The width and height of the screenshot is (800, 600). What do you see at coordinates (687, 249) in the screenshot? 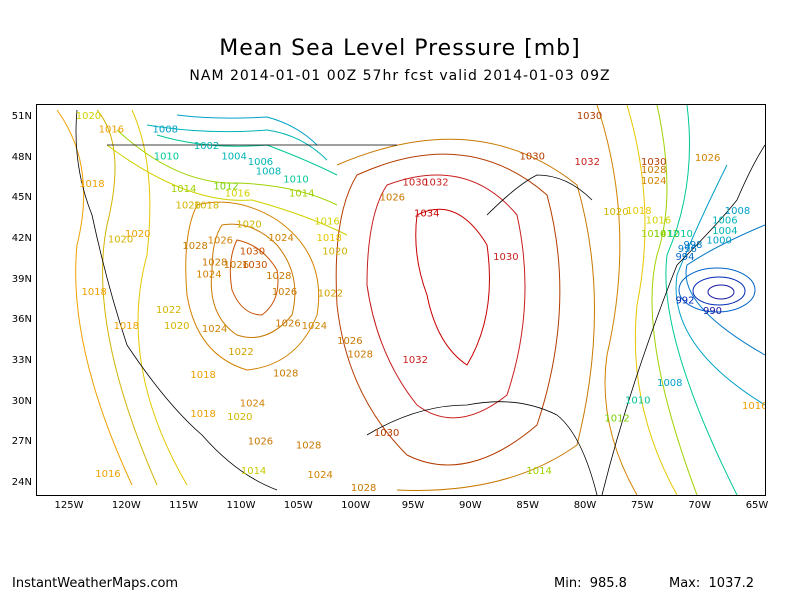
I see `isobar-value-label: 996` at bounding box center [687, 249].